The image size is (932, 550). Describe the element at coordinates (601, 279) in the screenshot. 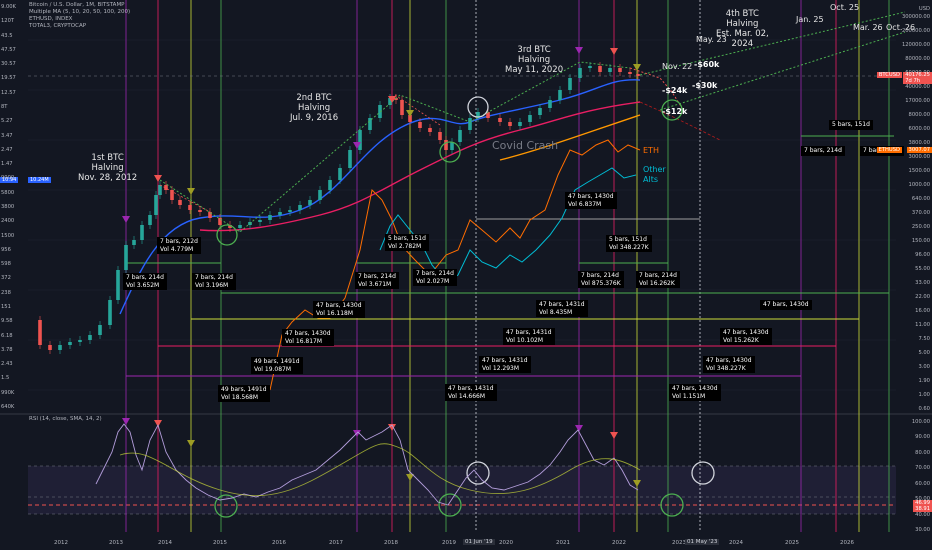

I see `range-box: 7 bars, 214d Vol 875.376K` at that location.